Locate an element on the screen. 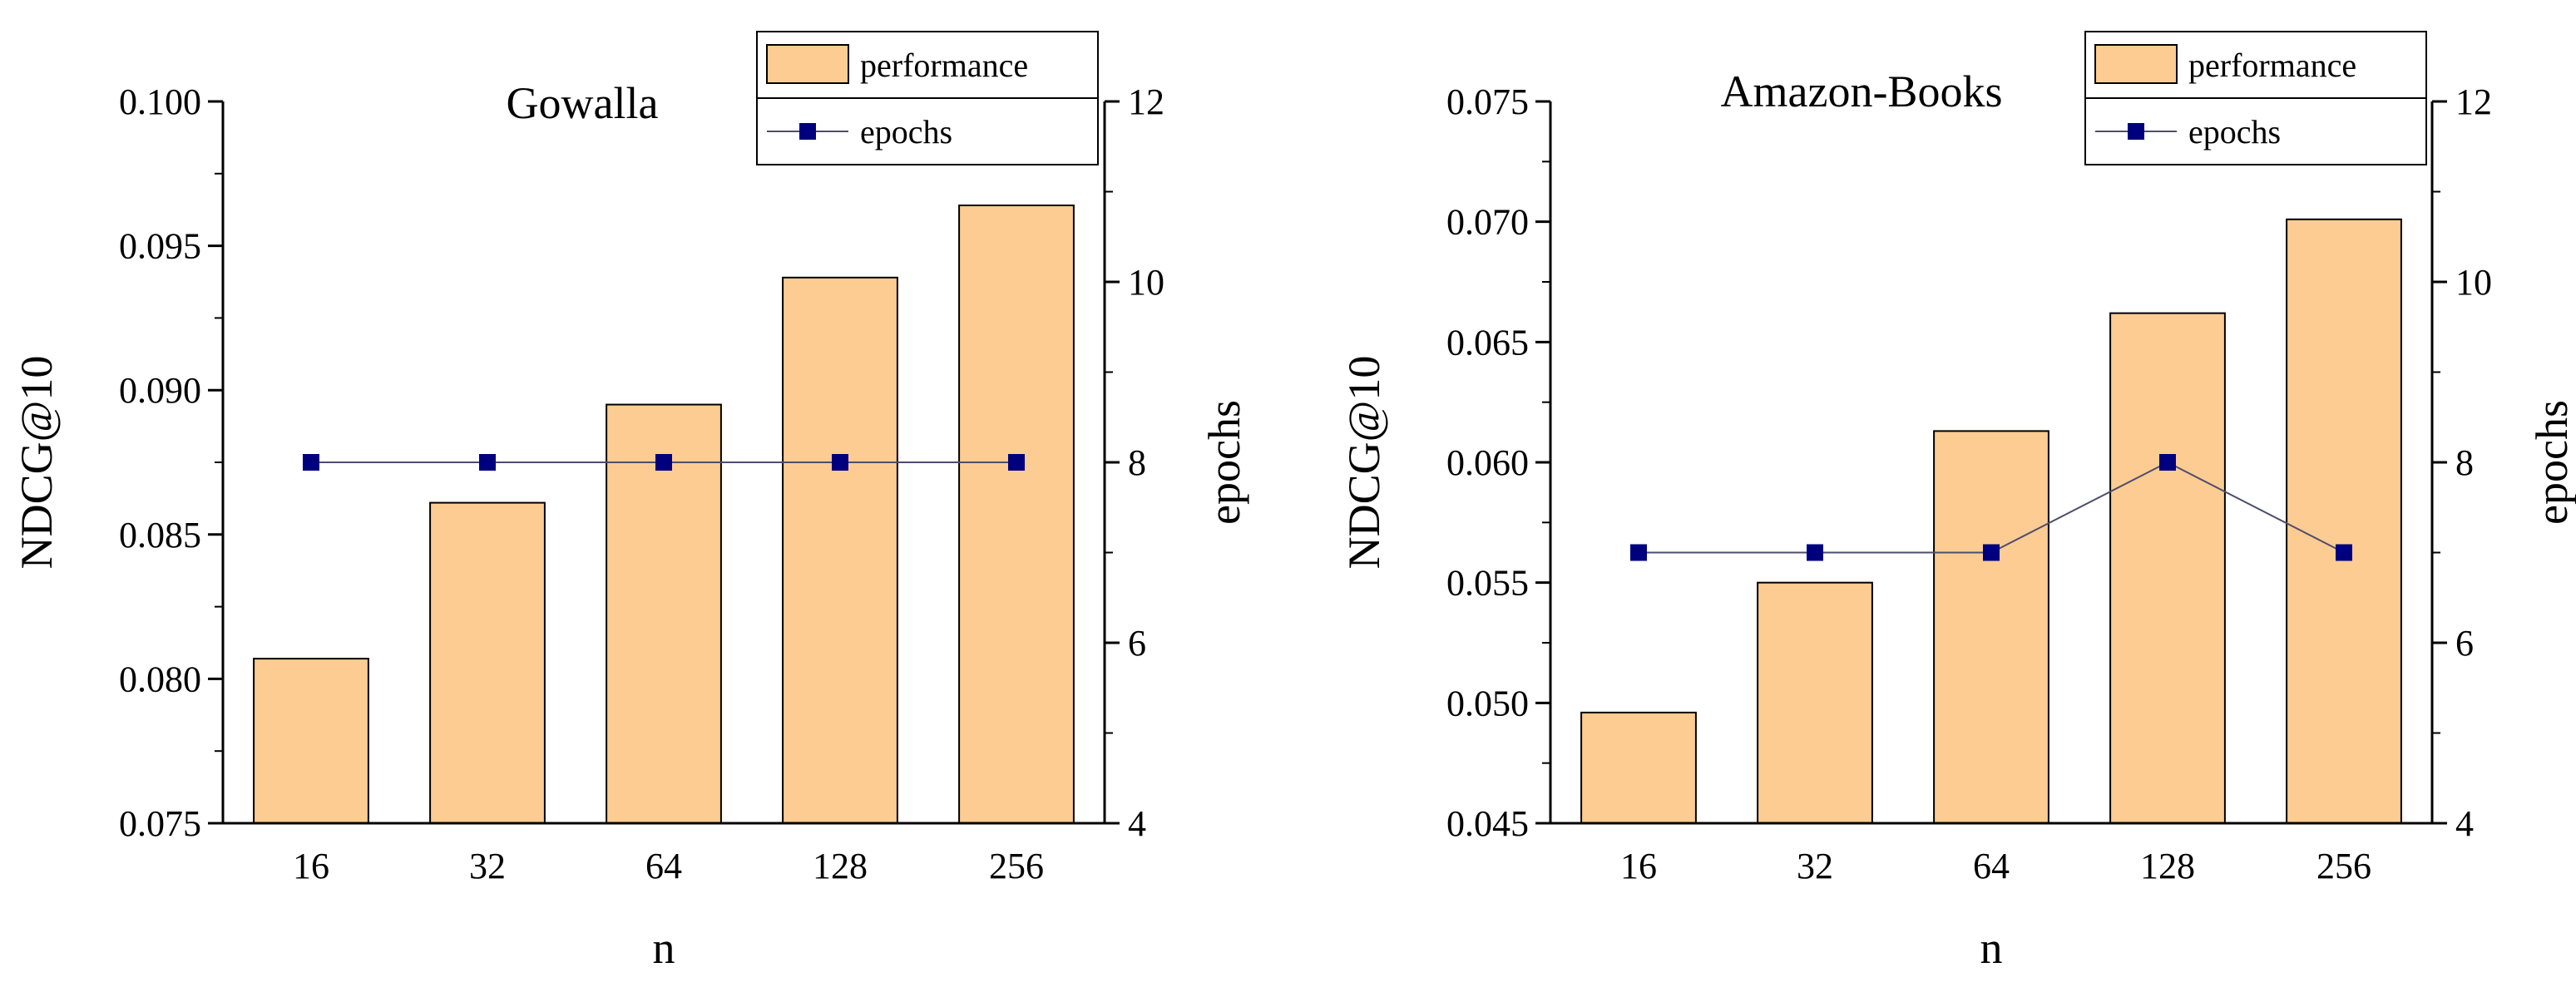 This screenshot has height=1002, width=2576. y-tick-label: 0.070 is located at coordinates (1487, 222).